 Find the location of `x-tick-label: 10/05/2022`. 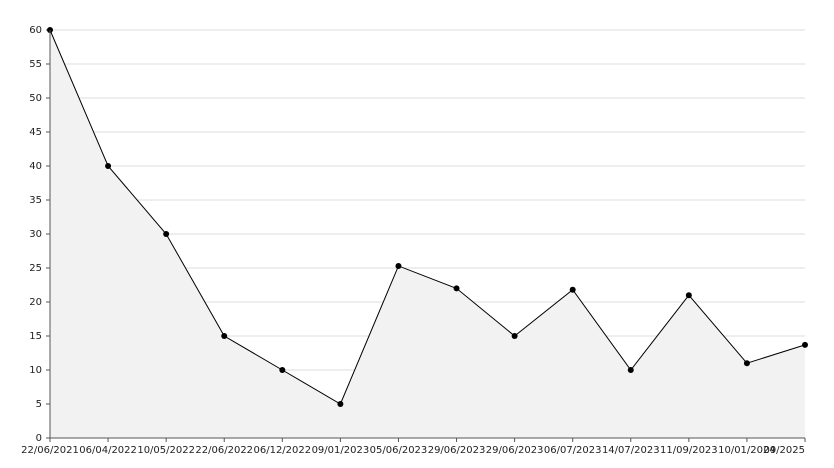

x-tick-label: 10/05/2022 is located at coordinates (166, 450).